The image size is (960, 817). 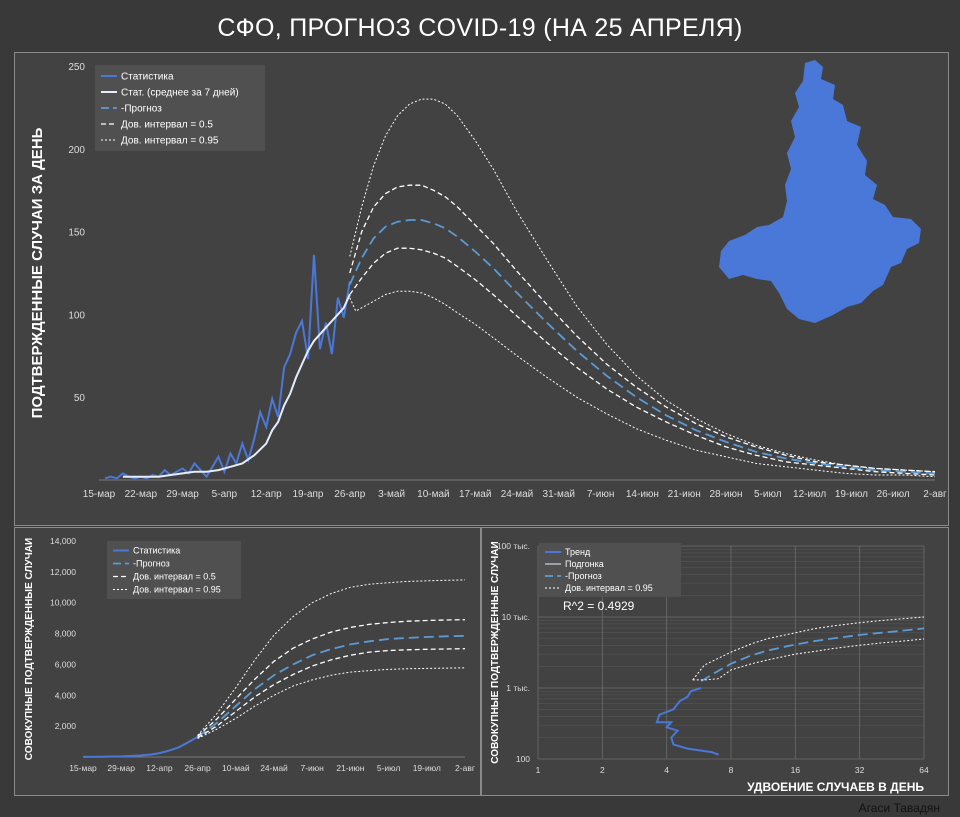 What do you see at coordinates (80, 398) in the screenshot?
I see `y-tick-label: 50` at bounding box center [80, 398].